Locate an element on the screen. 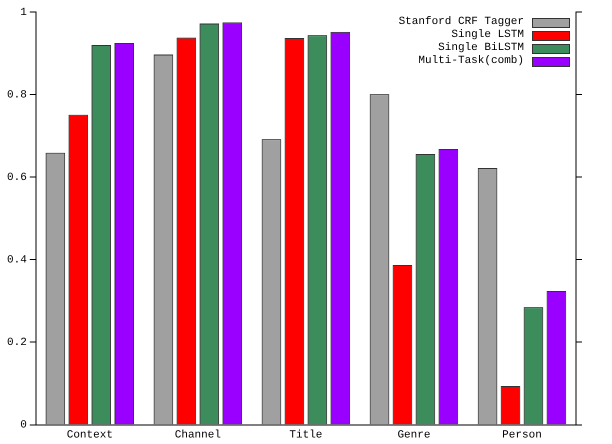  legend-label: Single BiLSTM is located at coordinates (481, 48).